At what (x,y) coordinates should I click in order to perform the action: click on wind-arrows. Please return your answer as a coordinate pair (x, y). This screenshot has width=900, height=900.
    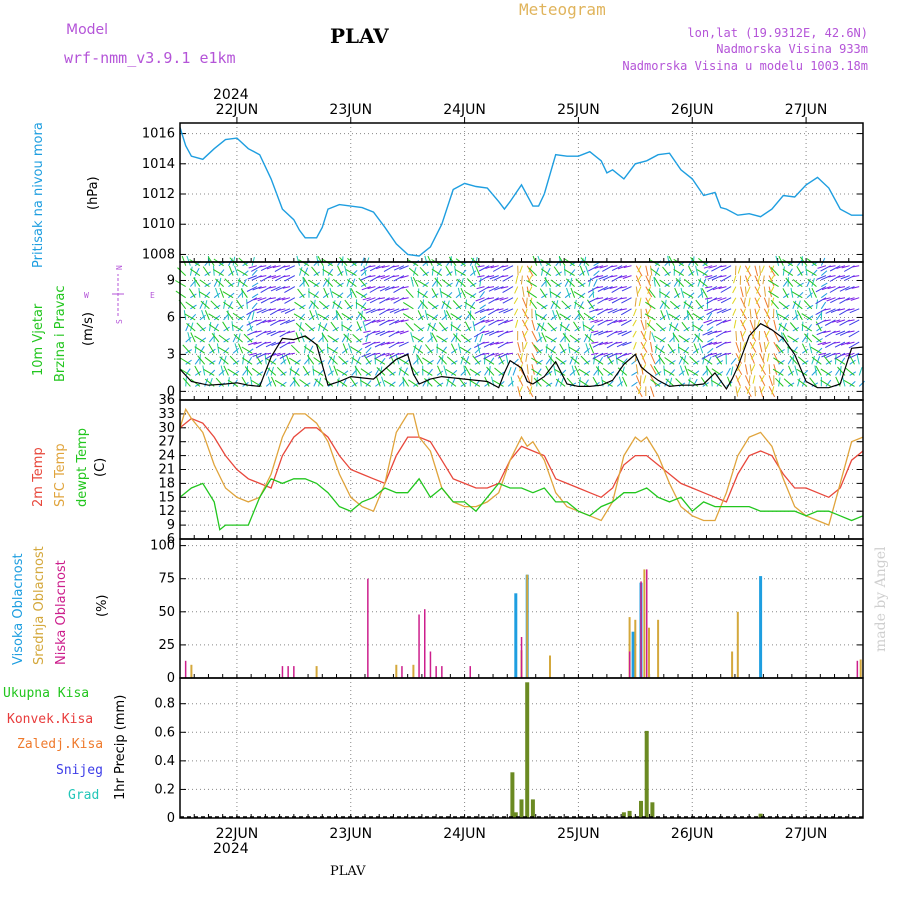
    Looking at the image, I should click on (520, 326).